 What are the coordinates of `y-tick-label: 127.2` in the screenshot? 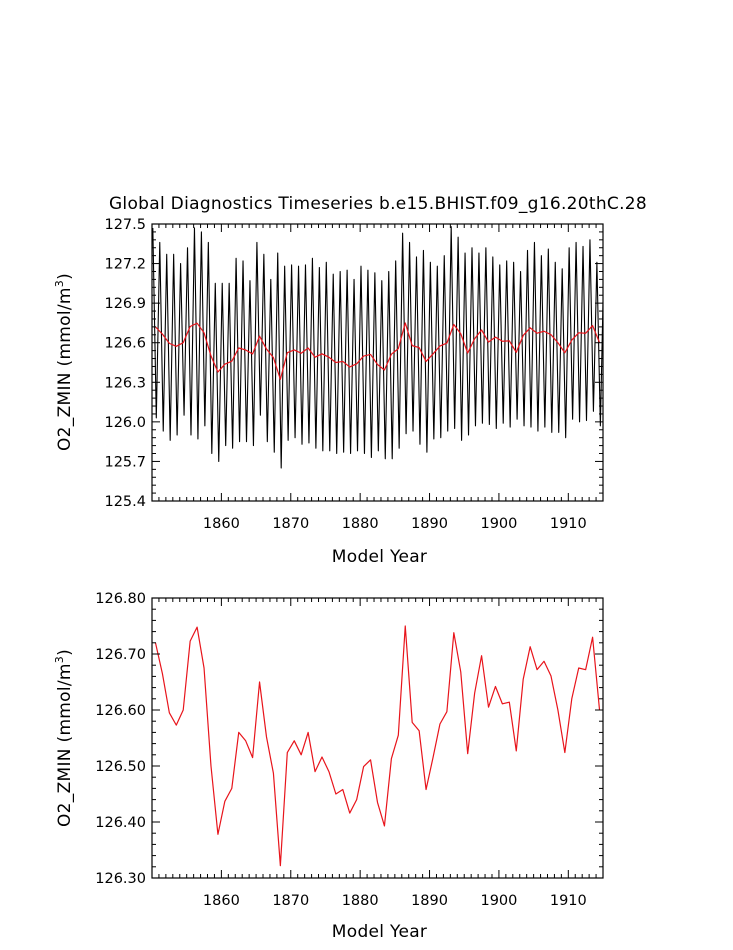 It's located at (125, 265).